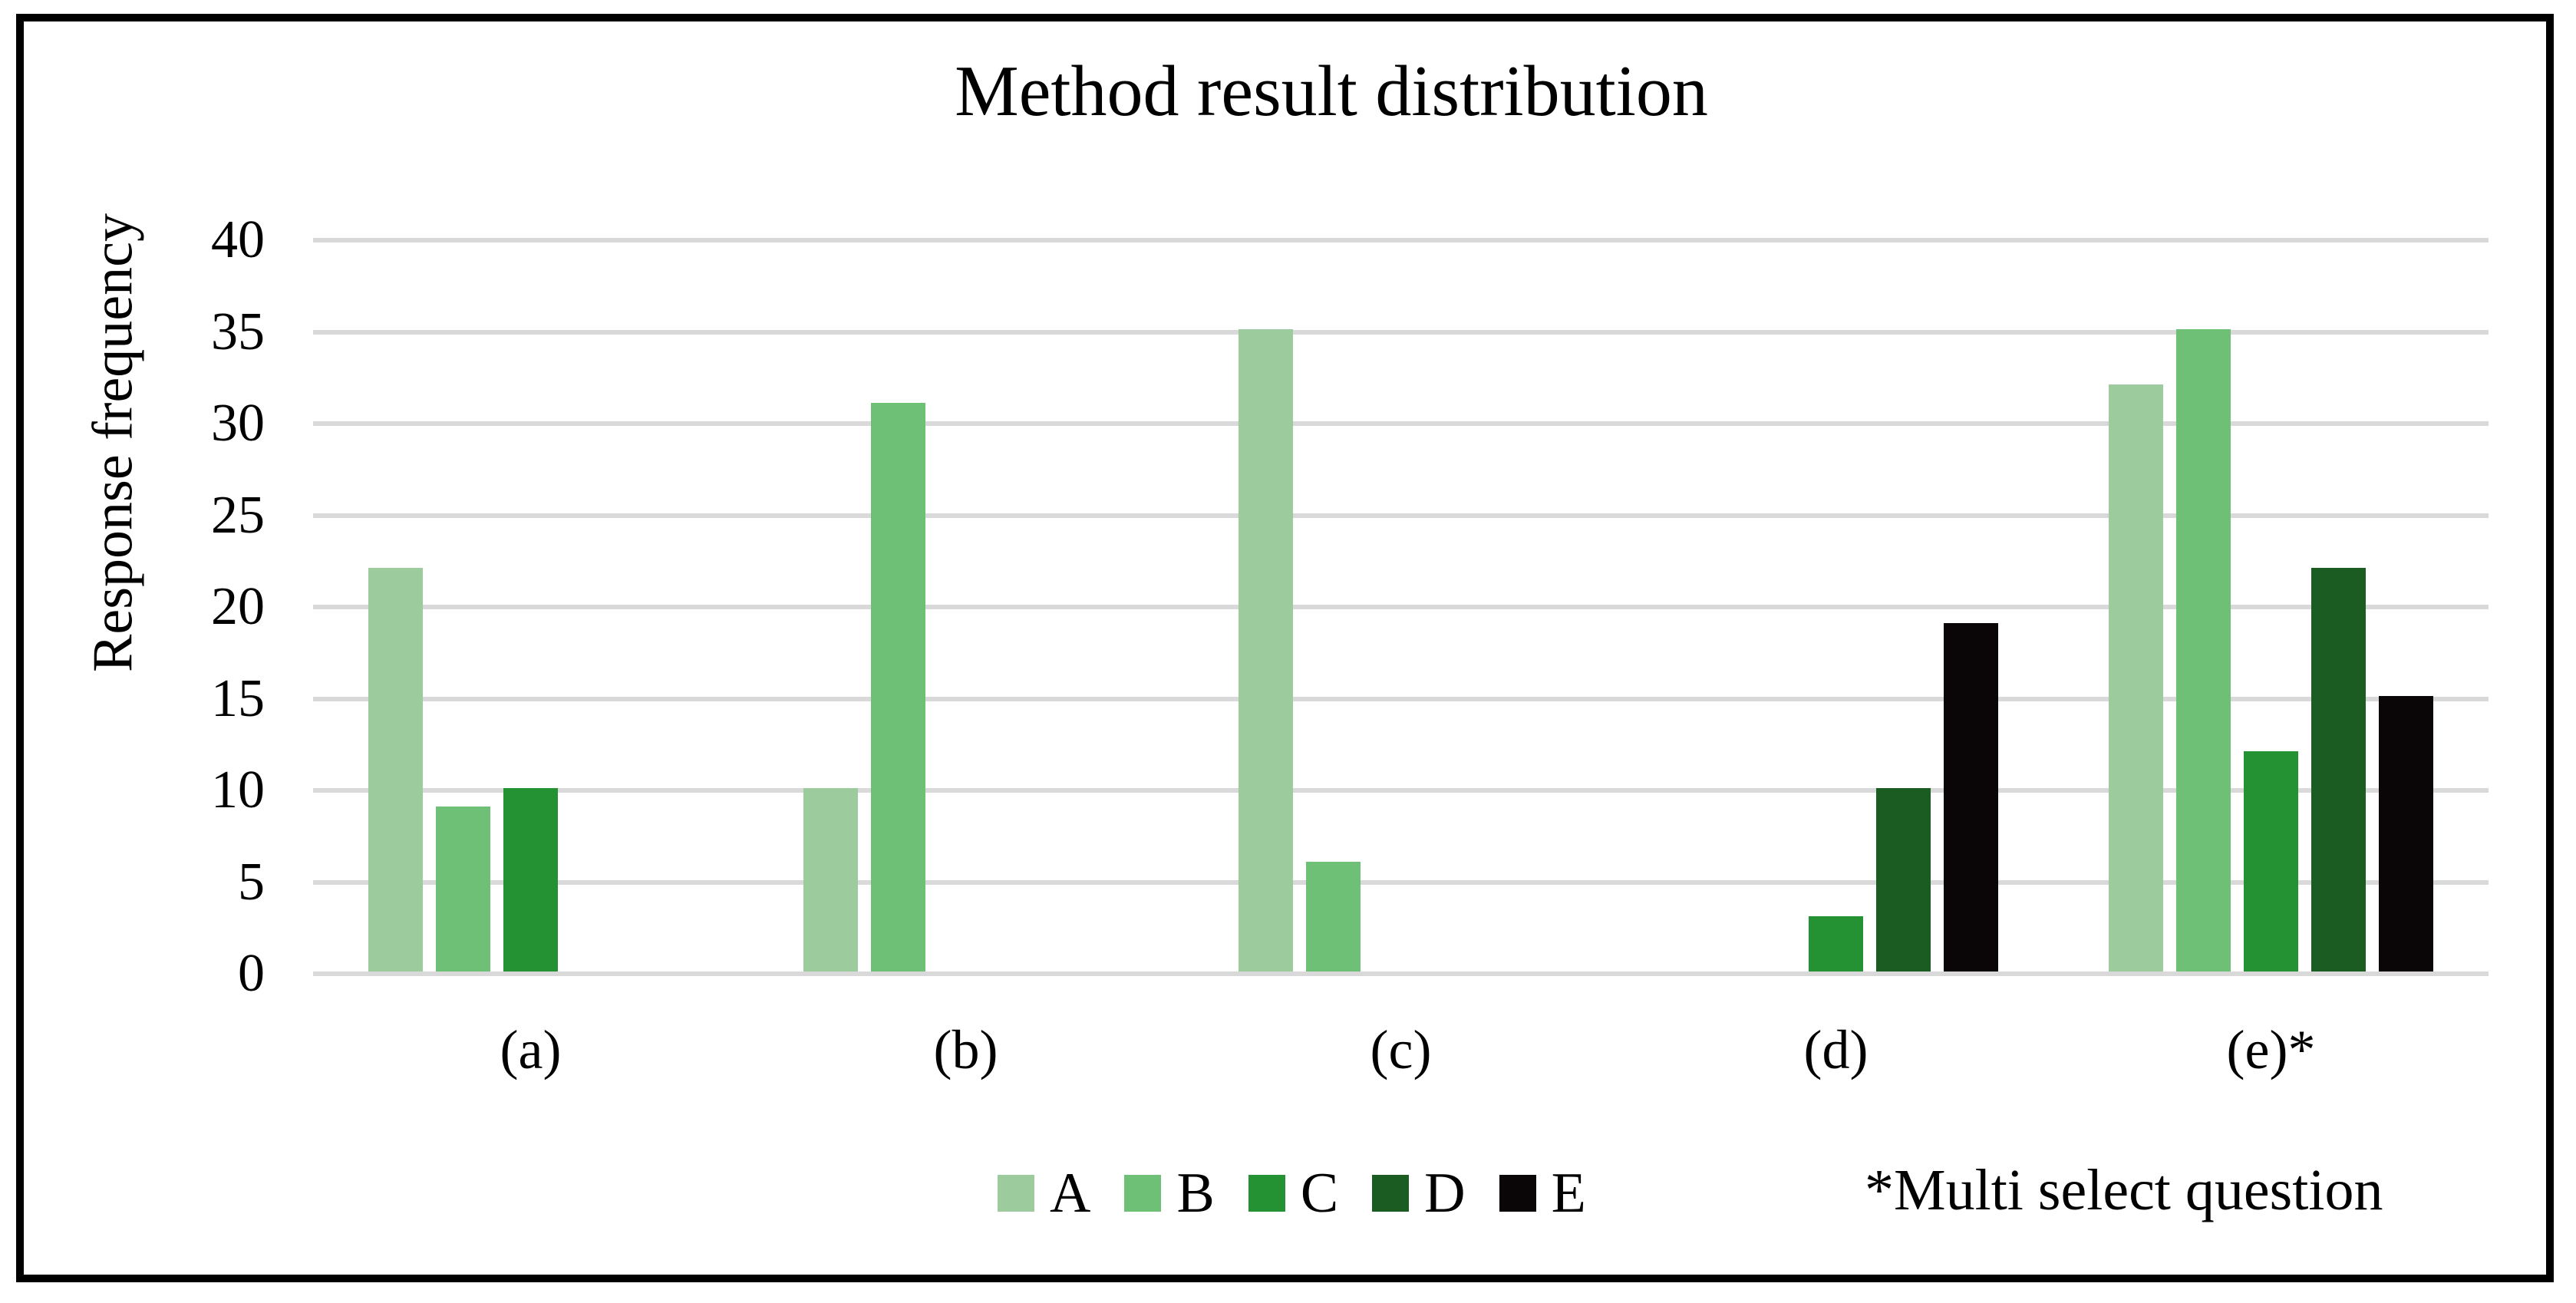 The image size is (2576, 1303). I want to click on bar-series-A-(b), so click(830, 880).